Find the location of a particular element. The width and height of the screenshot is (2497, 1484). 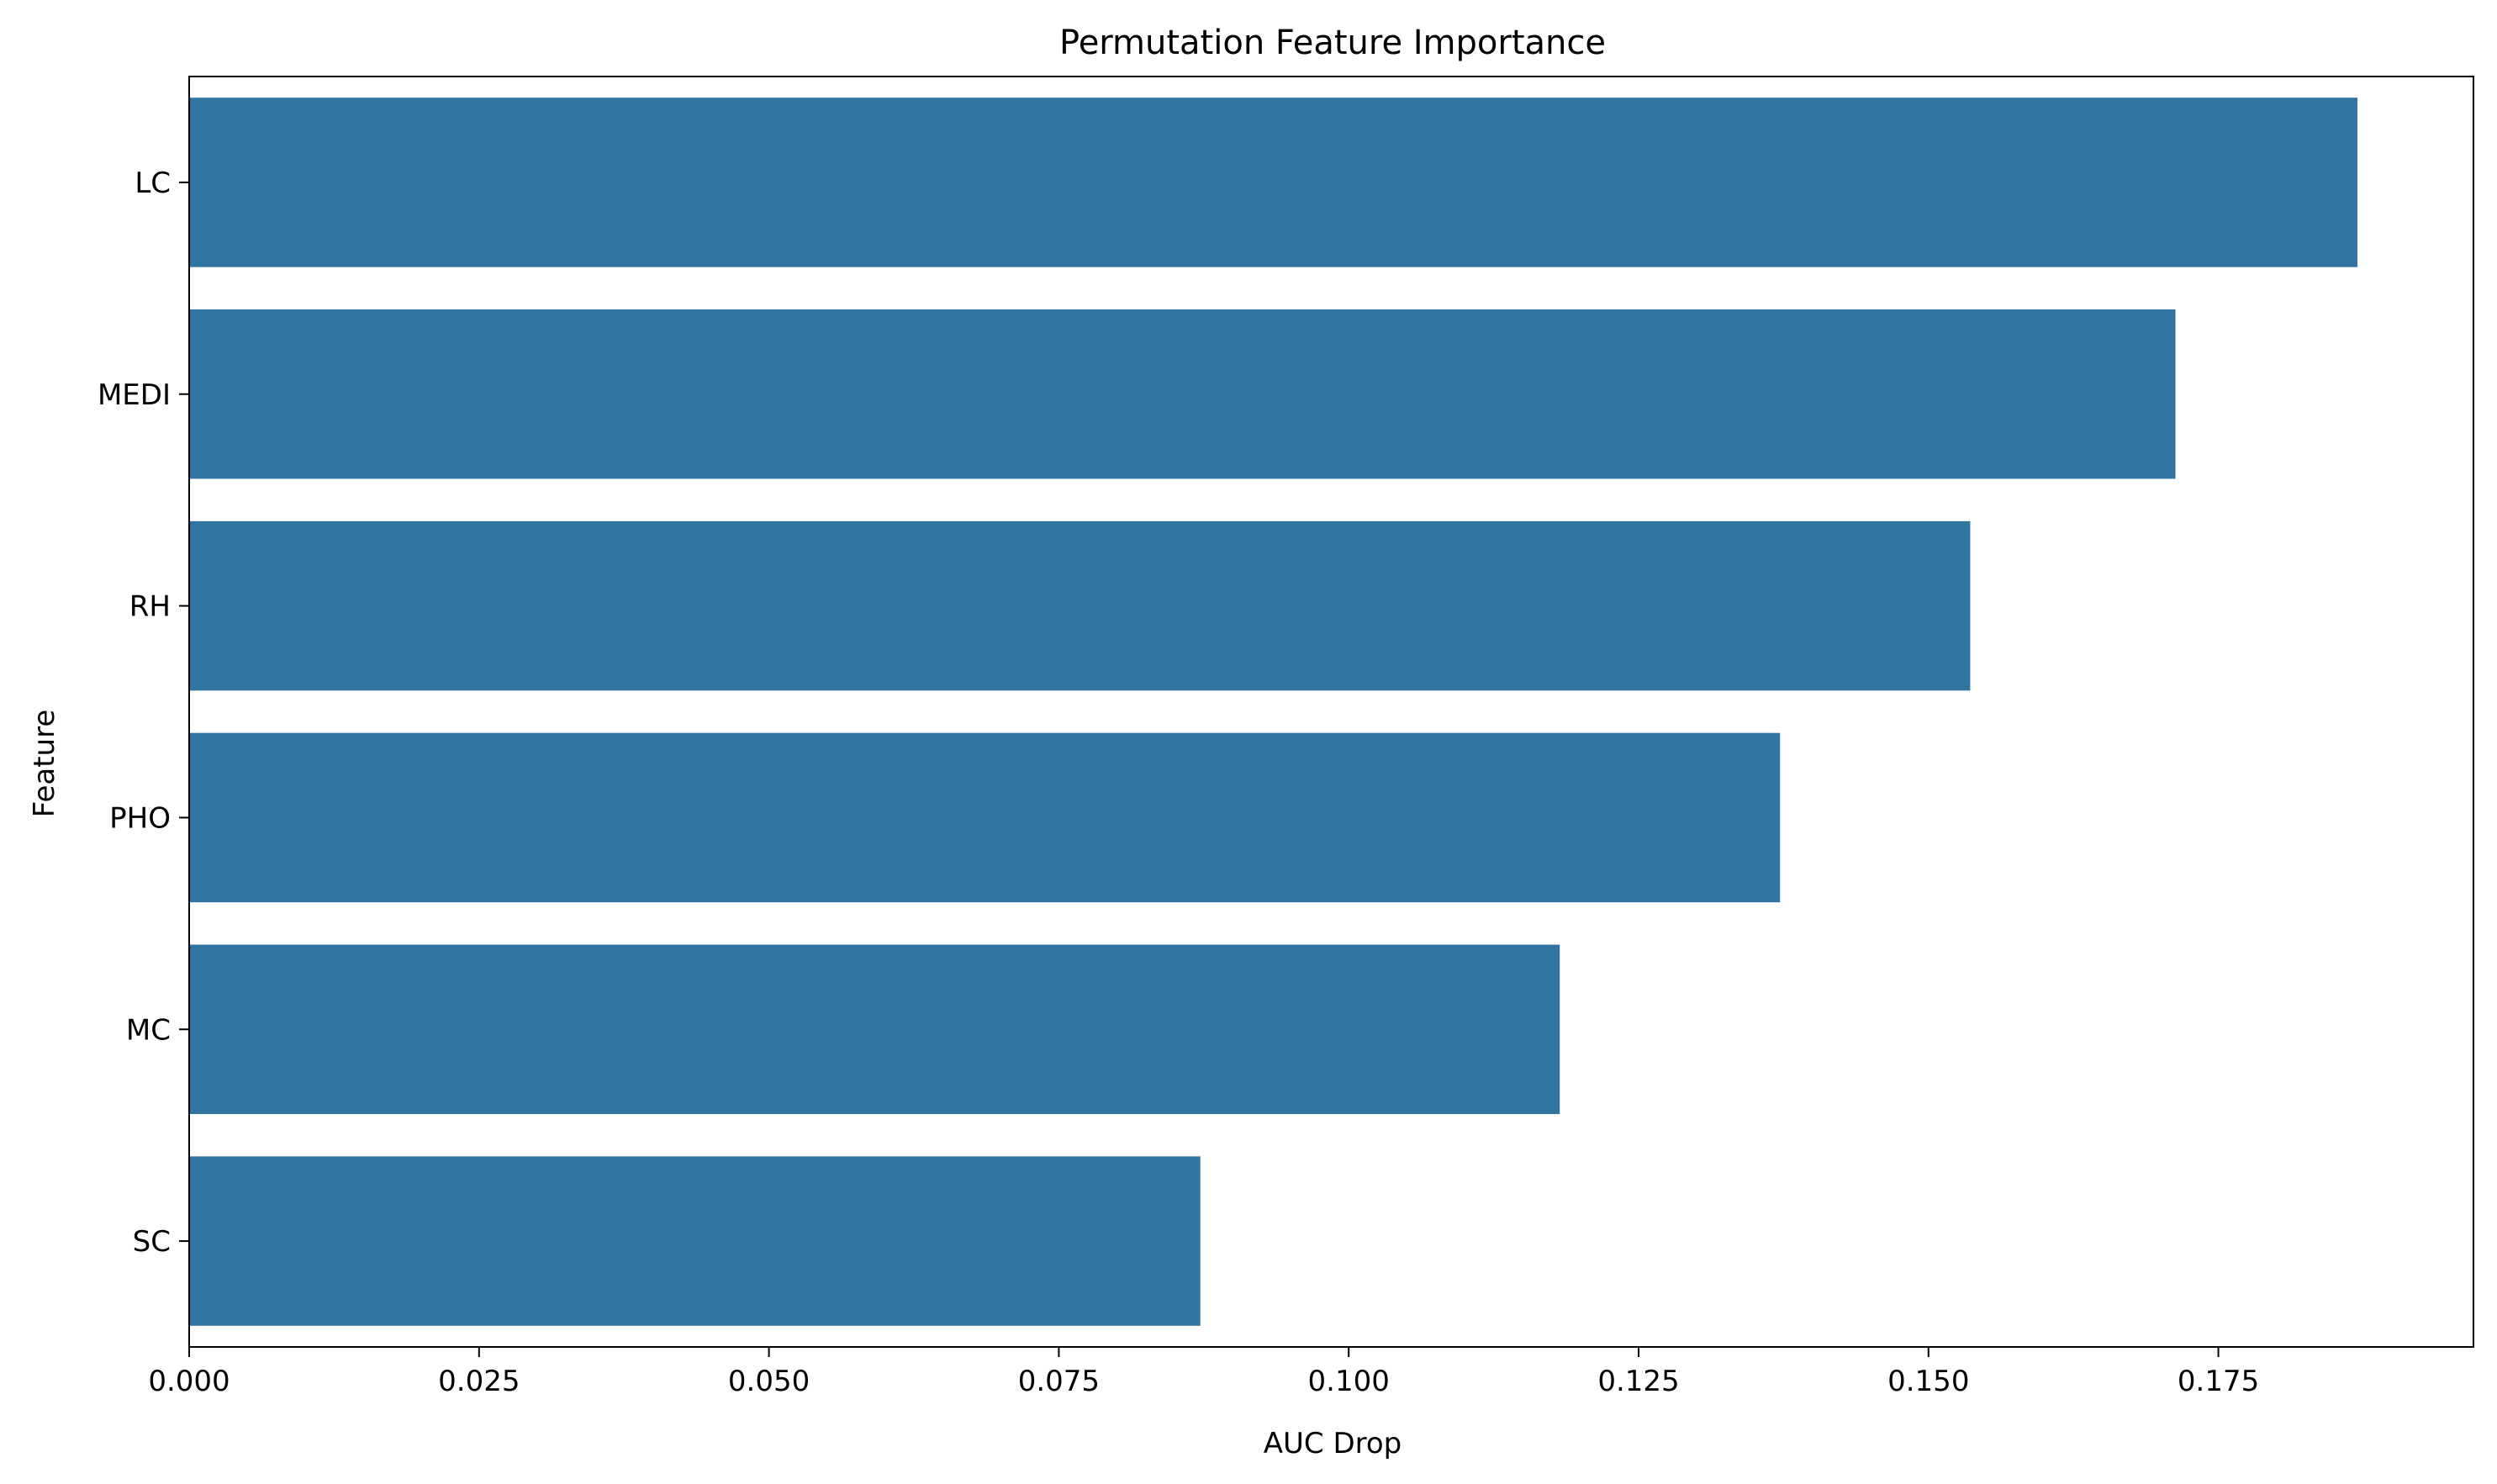

bar-rh is located at coordinates (1080, 605).